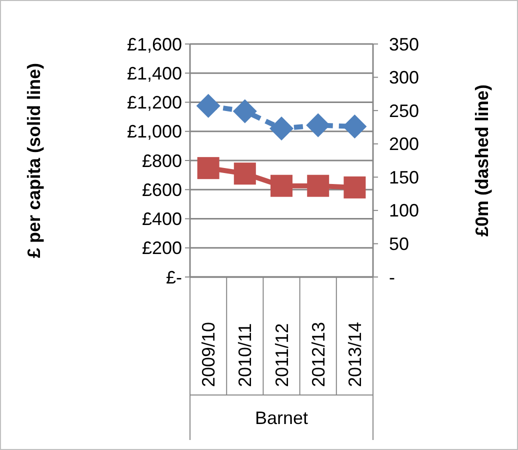 The width and height of the screenshot is (518, 450). Describe the element at coordinates (404, 210) in the screenshot. I see `y2-tick-label: 100` at that location.